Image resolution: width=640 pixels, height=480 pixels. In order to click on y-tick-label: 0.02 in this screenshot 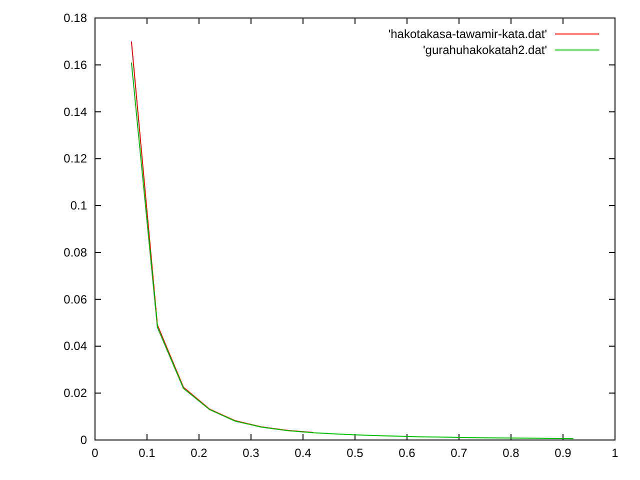, I will do `click(76, 393)`.